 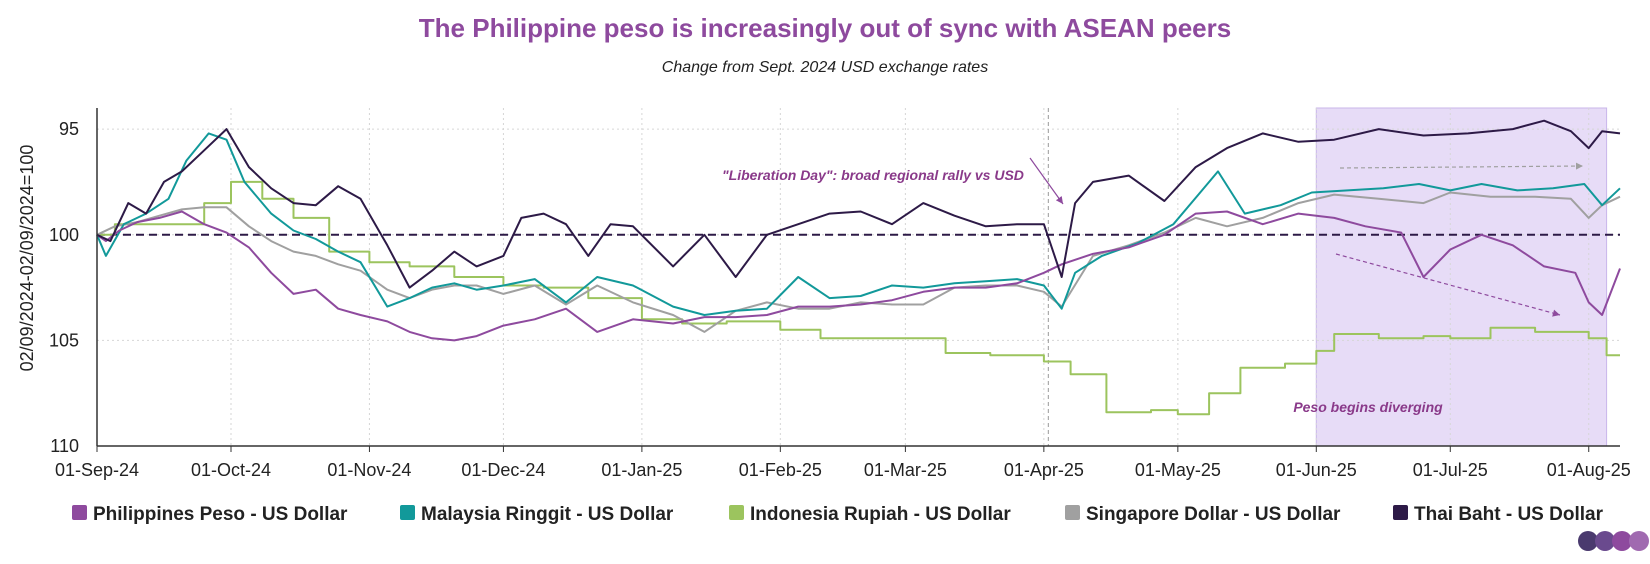 What do you see at coordinates (1178, 470) in the screenshot?
I see `x-tick-label: 01-May-25` at bounding box center [1178, 470].